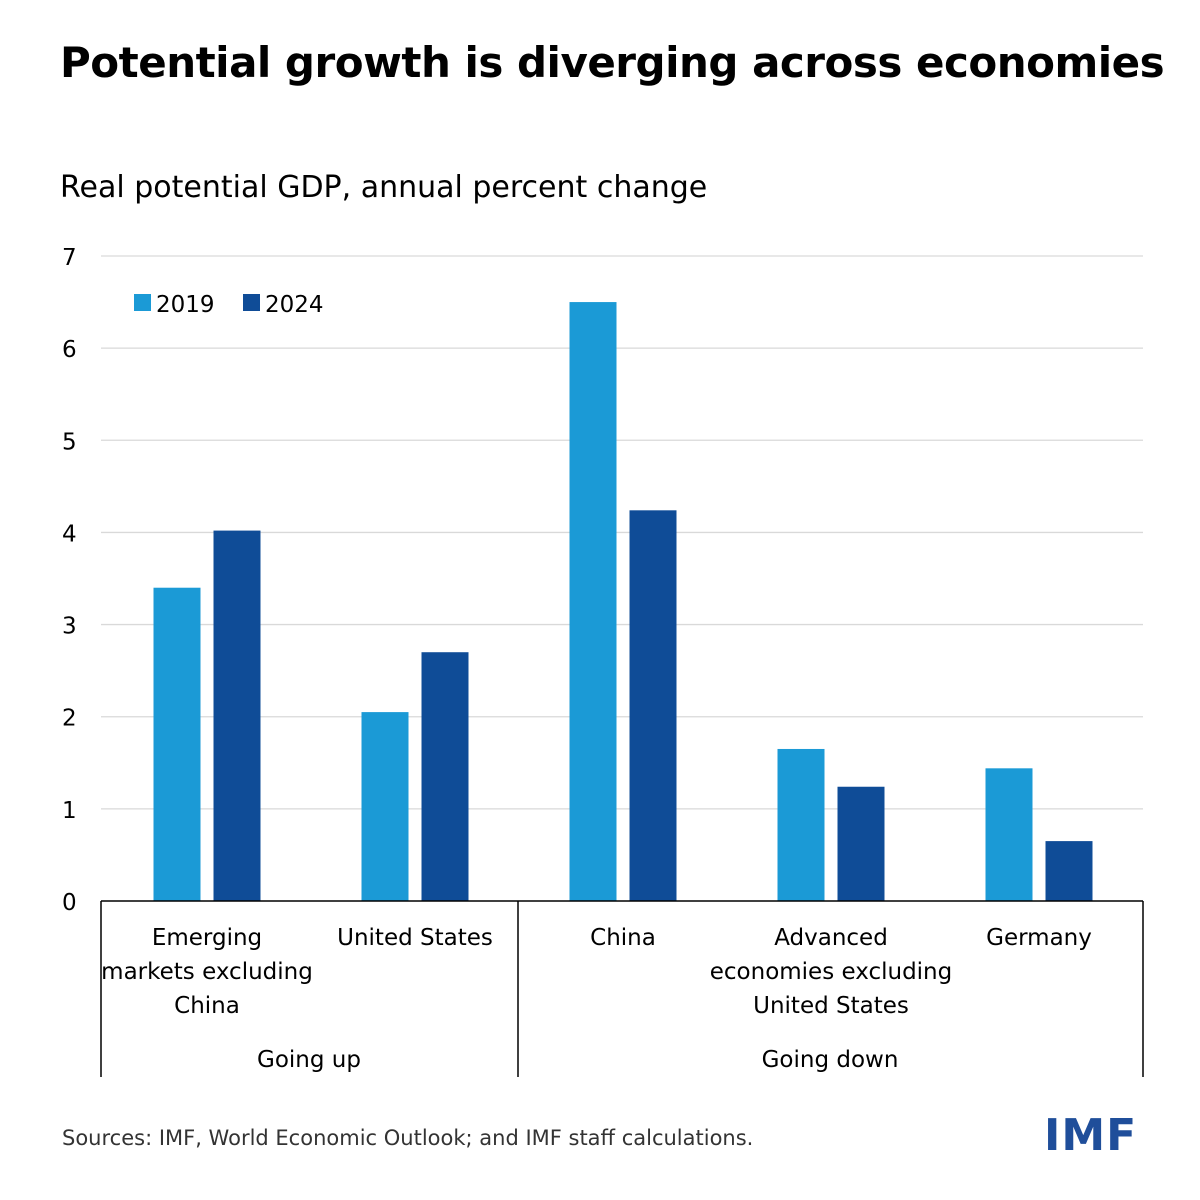 The image size is (1200, 1200). What do you see at coordinates (69, 580) in the screenshot?
I see `y-axis-ticks: 0 1 2 3 4 5 6 7` at bounding box center [69, 580].